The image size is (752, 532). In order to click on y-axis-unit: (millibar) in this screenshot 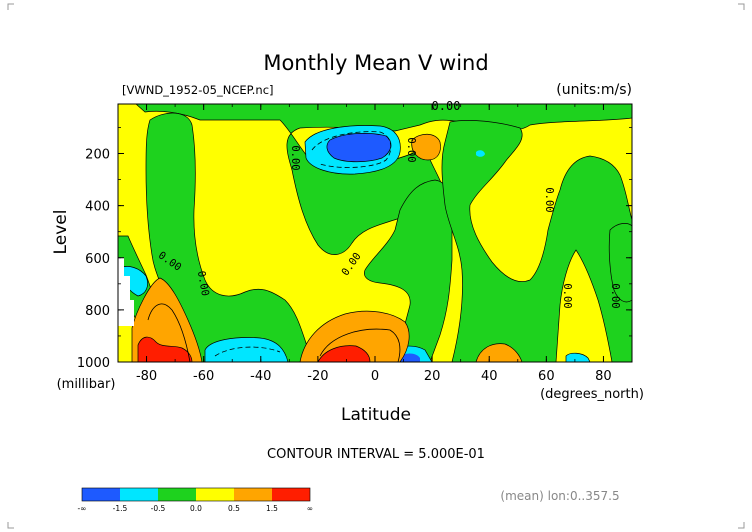, I will do `click(86, 384)`.